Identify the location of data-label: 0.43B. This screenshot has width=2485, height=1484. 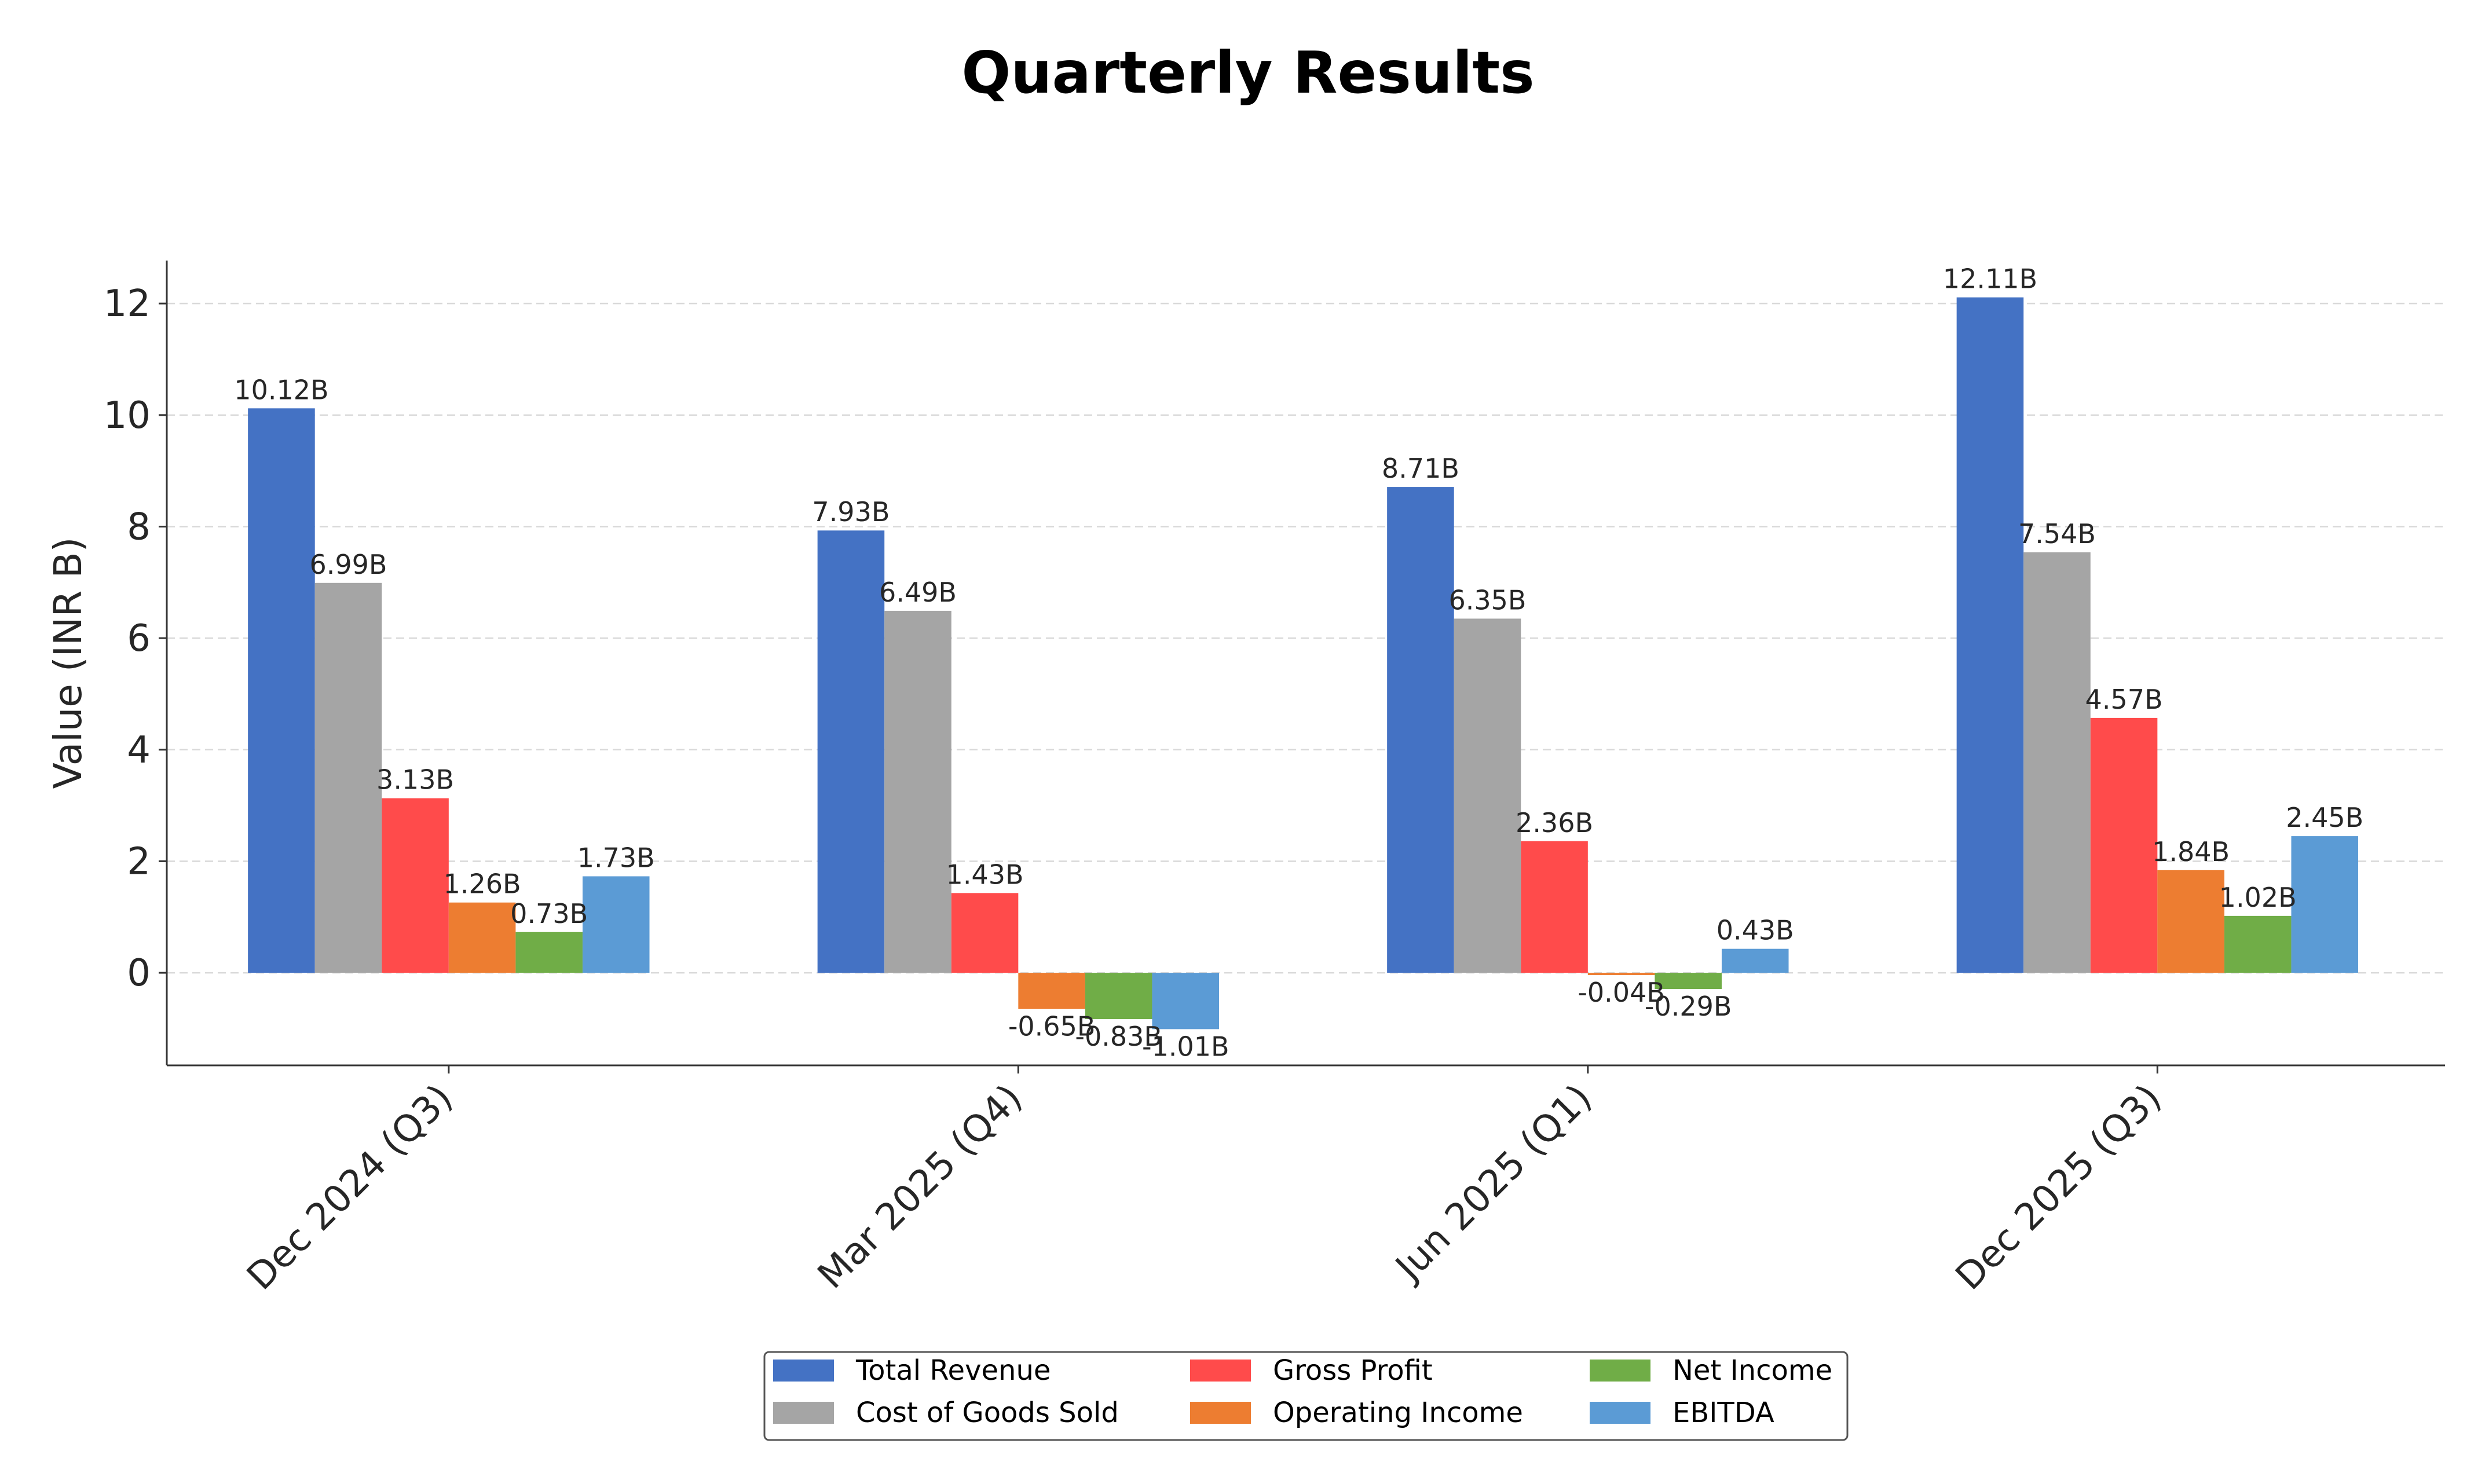
(1755, 930).